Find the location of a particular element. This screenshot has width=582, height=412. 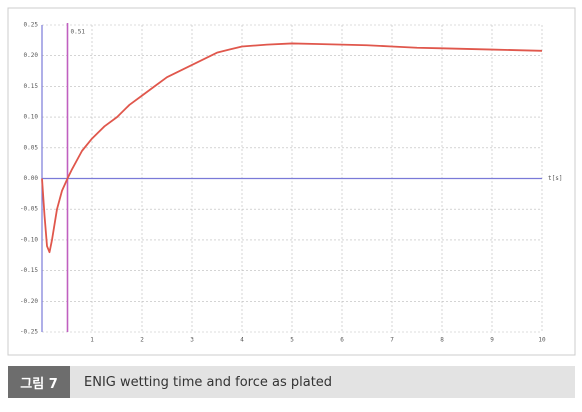

y-tick-label: -0.05 is located at coordinates (29, 209).